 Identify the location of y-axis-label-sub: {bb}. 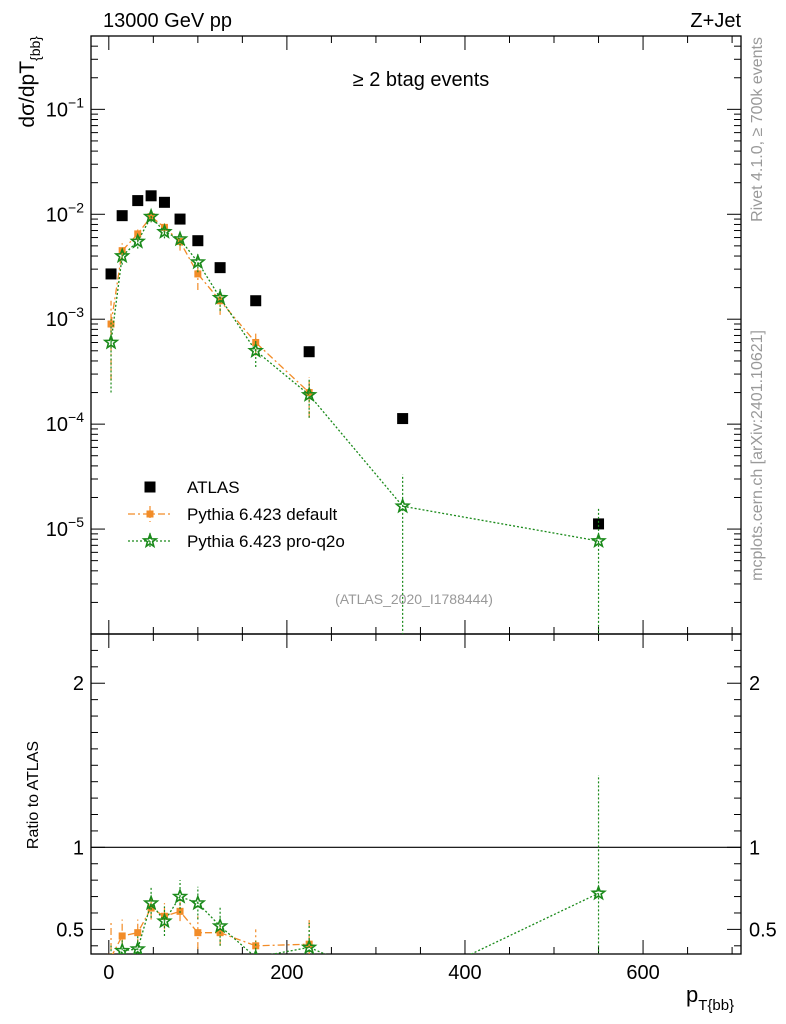
(35, 48).